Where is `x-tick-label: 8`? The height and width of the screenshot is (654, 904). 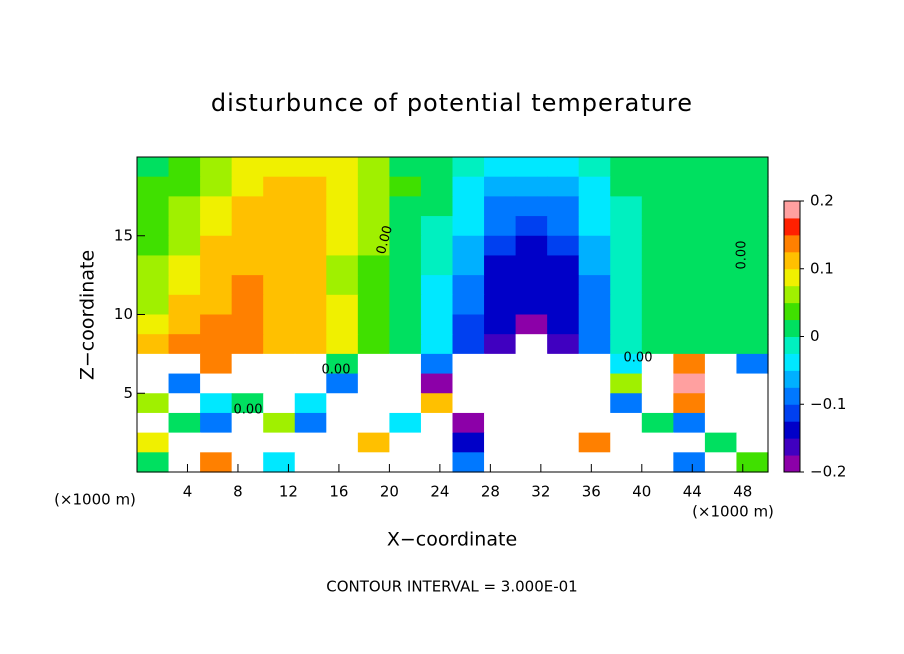
x-tick-label: 8 is located at coordinates (238, 492).